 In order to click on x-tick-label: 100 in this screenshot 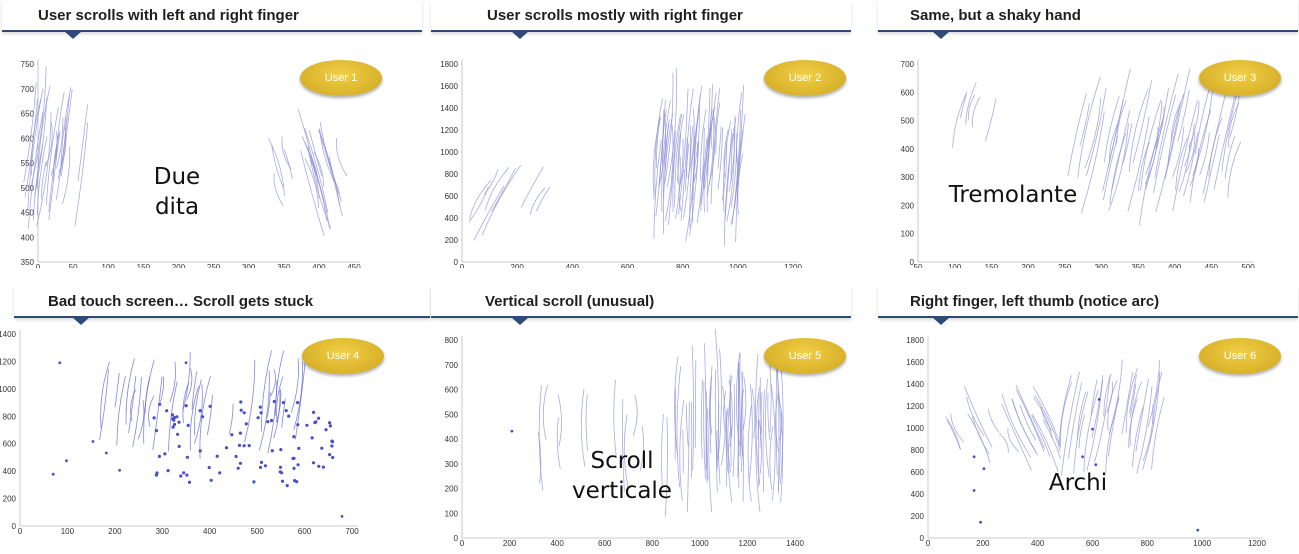, I will do `click(68, 531)`.